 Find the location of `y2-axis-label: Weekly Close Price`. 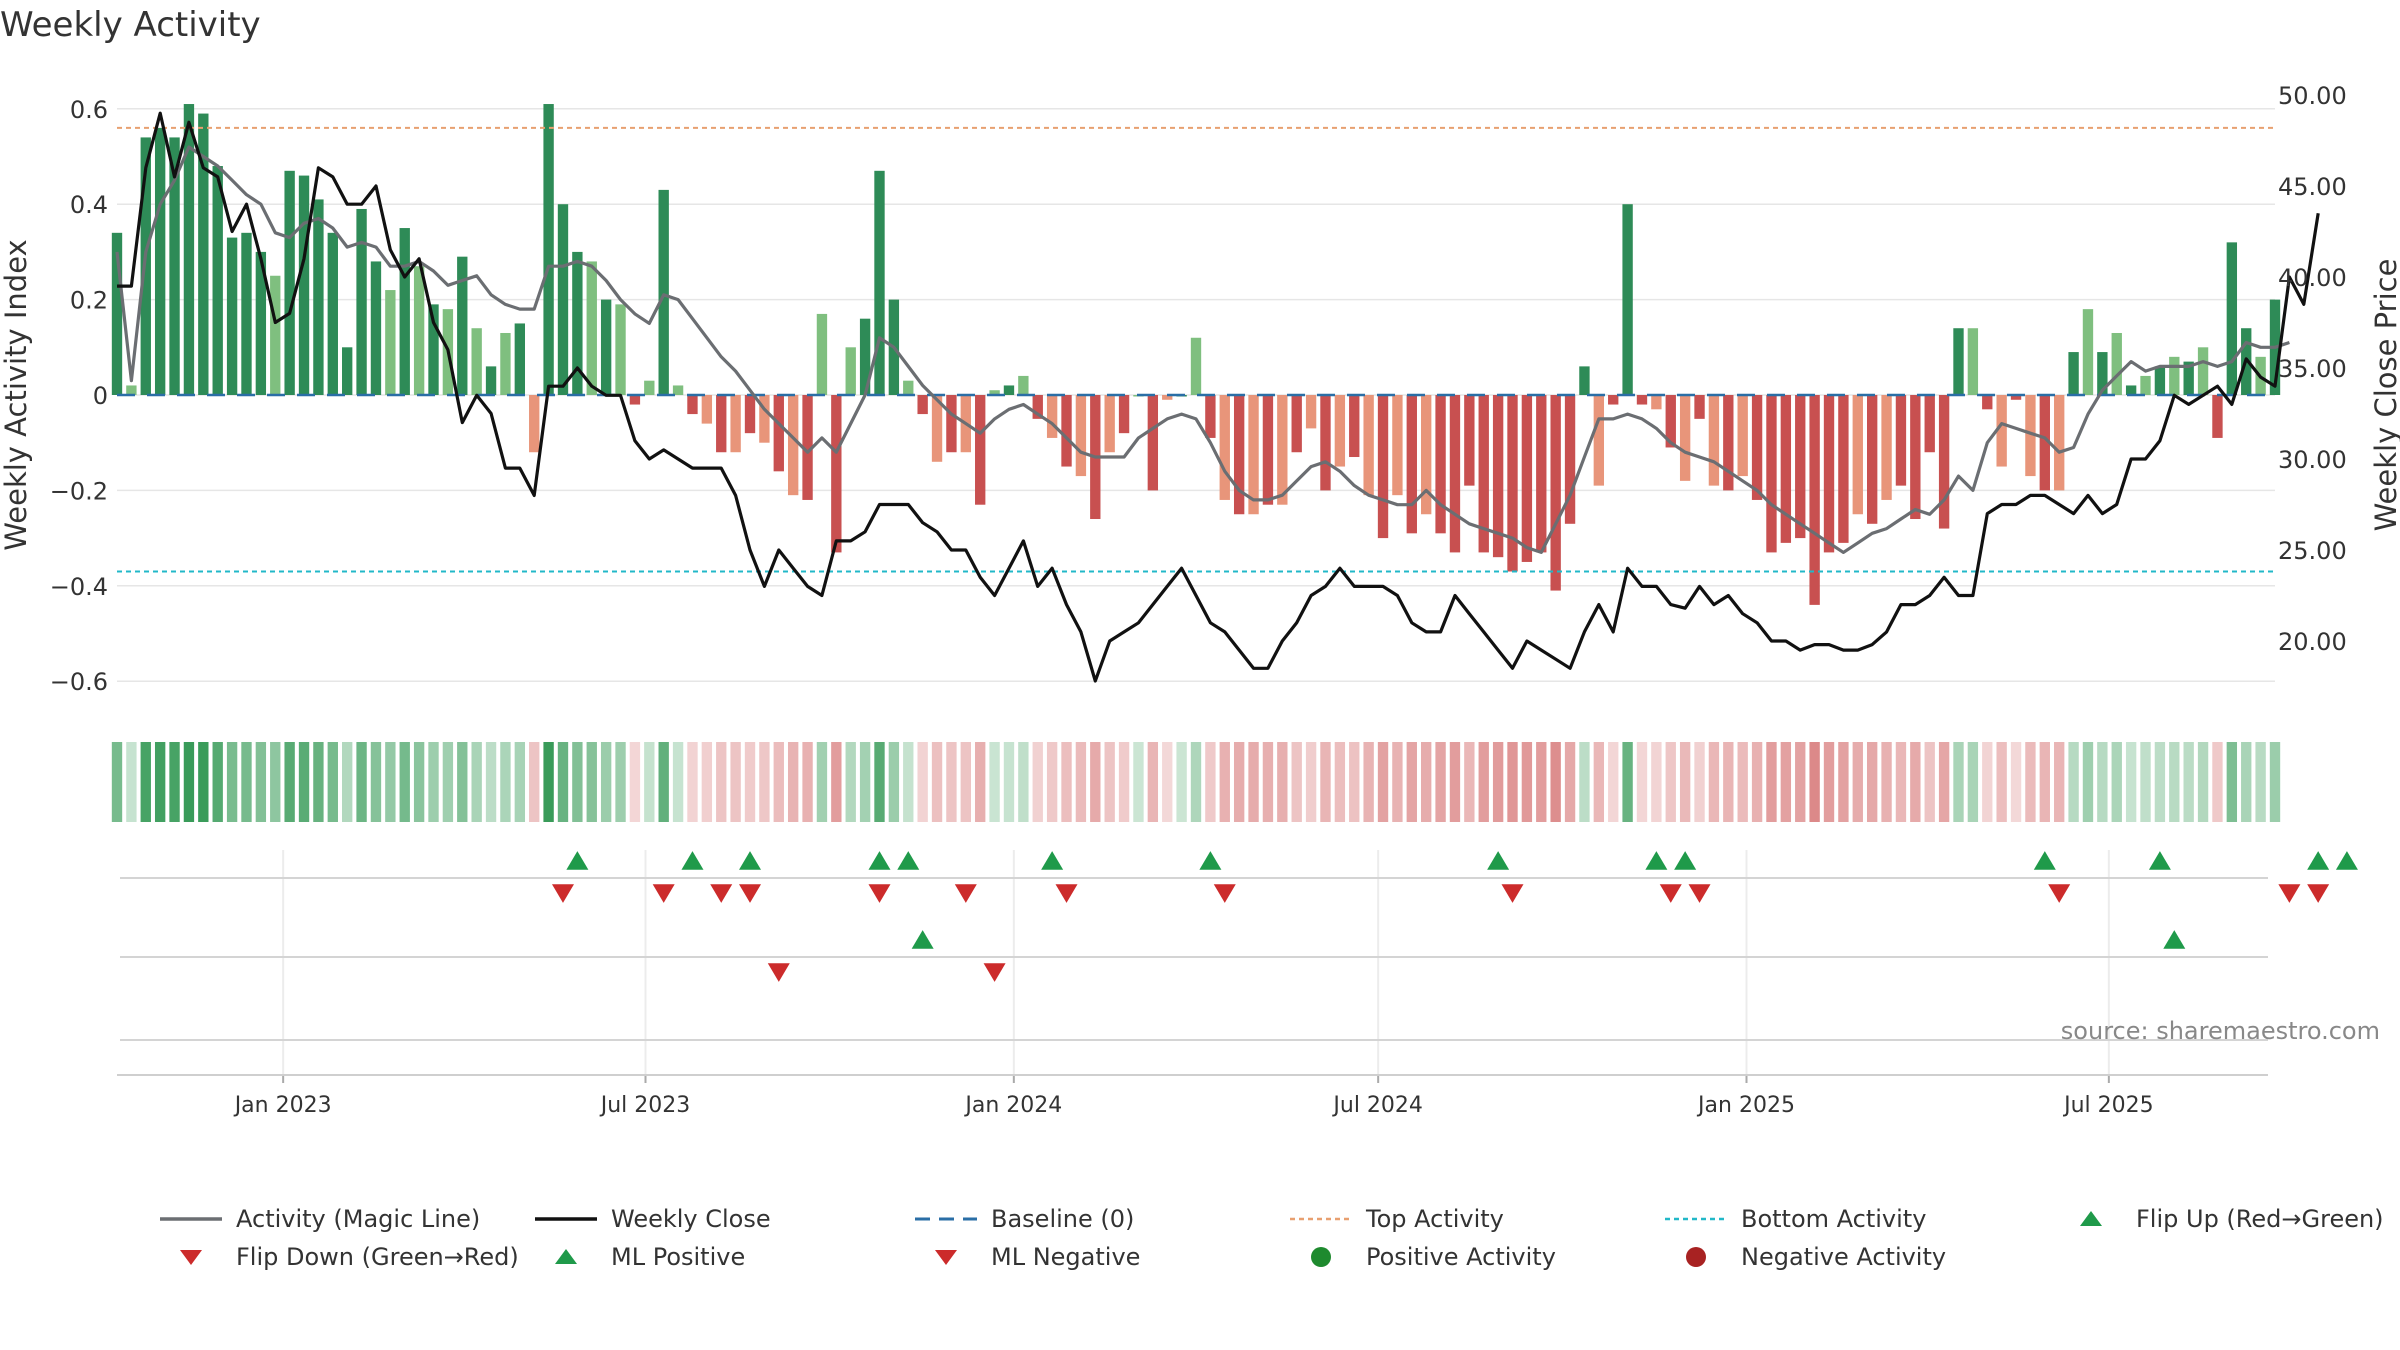

y2-axis-label: Weekly Close Price is located at coordinates (2384, 395).